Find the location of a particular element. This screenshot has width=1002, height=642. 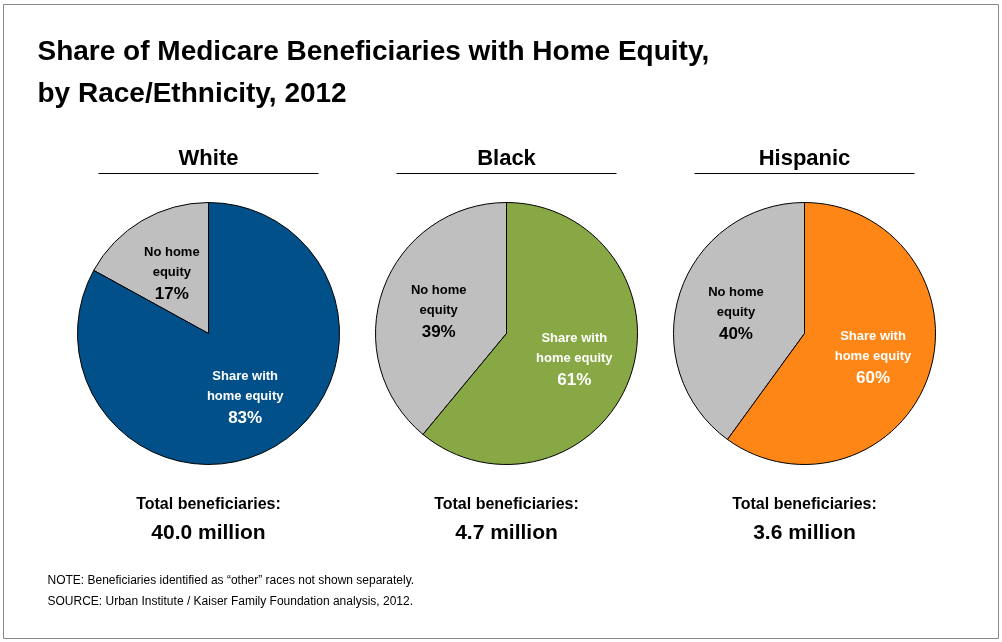

text: 40.0 million is located at coordinates (208, 531).